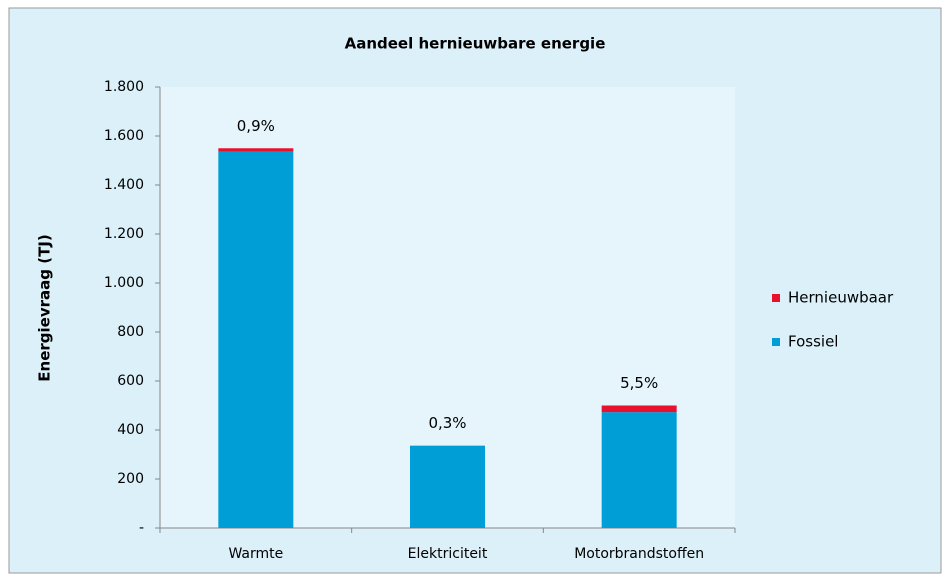 This screenshot has width=945, height=581. I want to click on y-axis-label: Energievraag (TJ), so click(45, 307).